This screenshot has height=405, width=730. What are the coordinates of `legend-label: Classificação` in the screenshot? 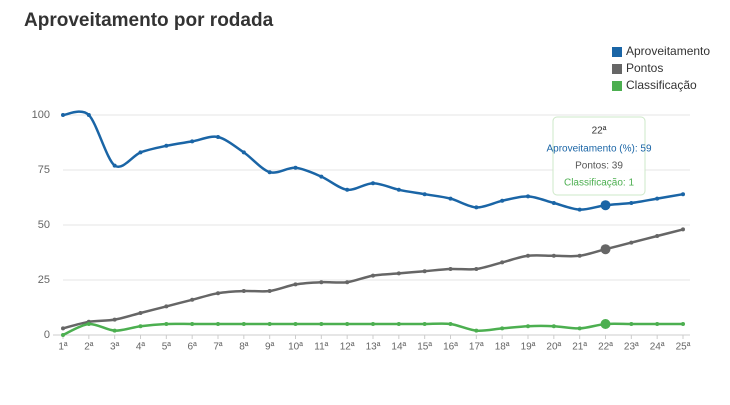 It's located at (661, 85).